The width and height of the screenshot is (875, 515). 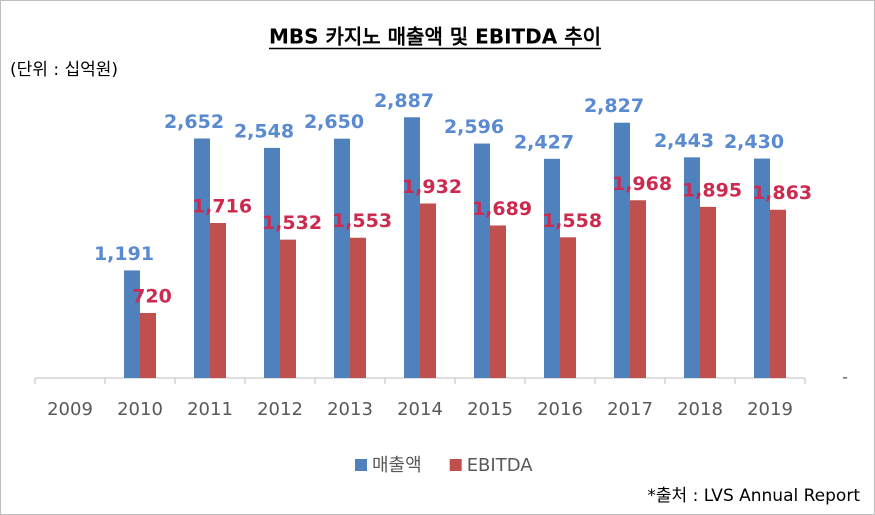 What do you see at coordinates (292, 223) in the screenshot?
I see `value-label: 1,532` at bounding box center [292, 223].